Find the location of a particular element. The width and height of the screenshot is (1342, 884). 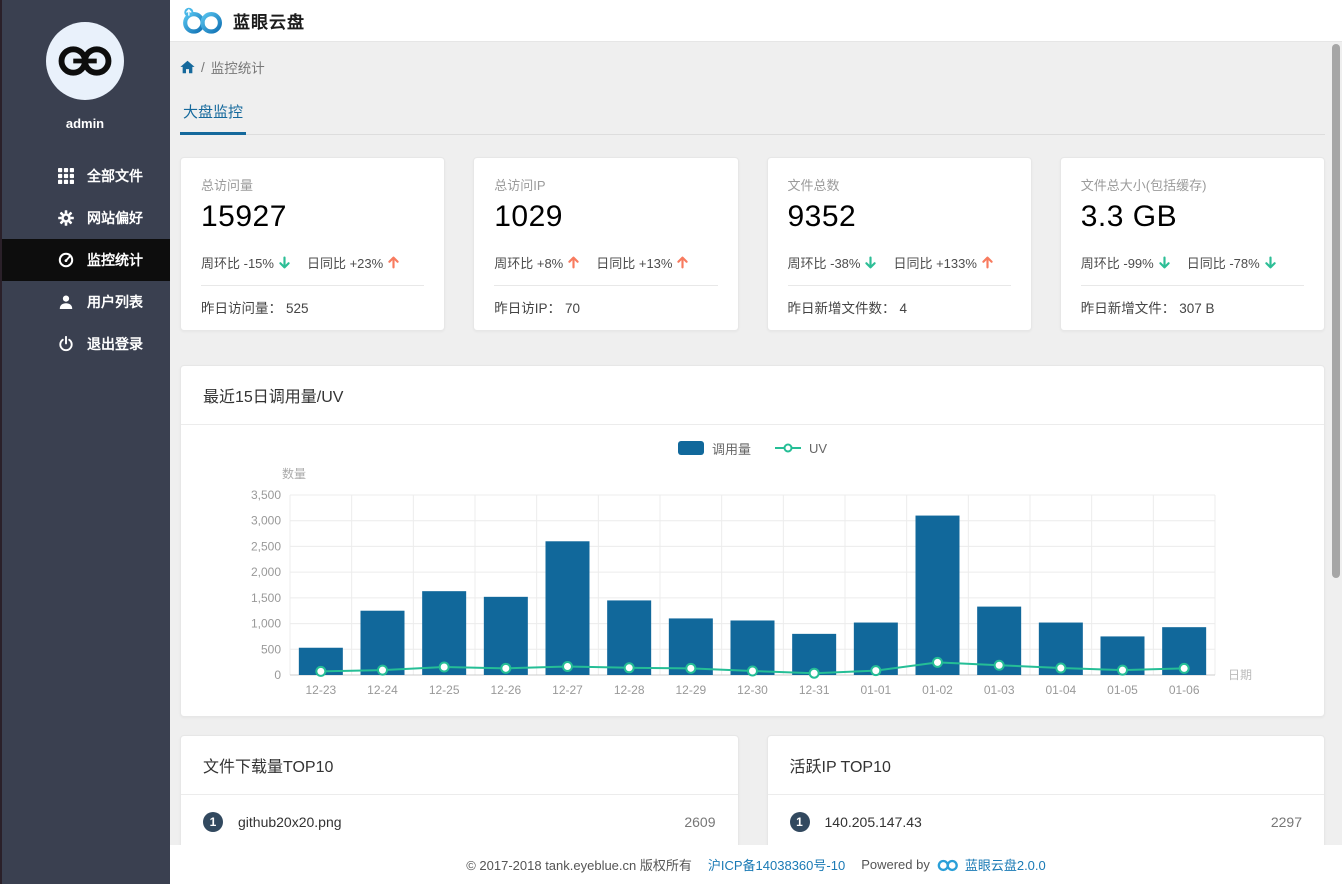

legend-label: 调用量 is located at coordinates (731, 449).